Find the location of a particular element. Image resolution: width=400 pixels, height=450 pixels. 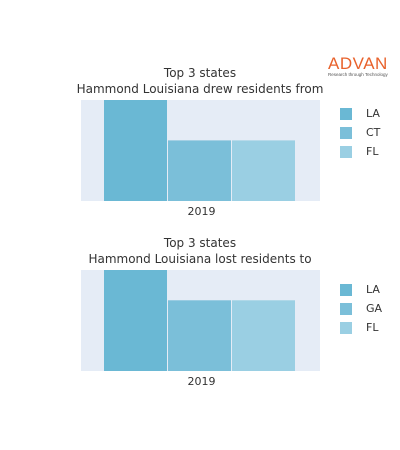

bar-ga is located at coordinates (199, 335).